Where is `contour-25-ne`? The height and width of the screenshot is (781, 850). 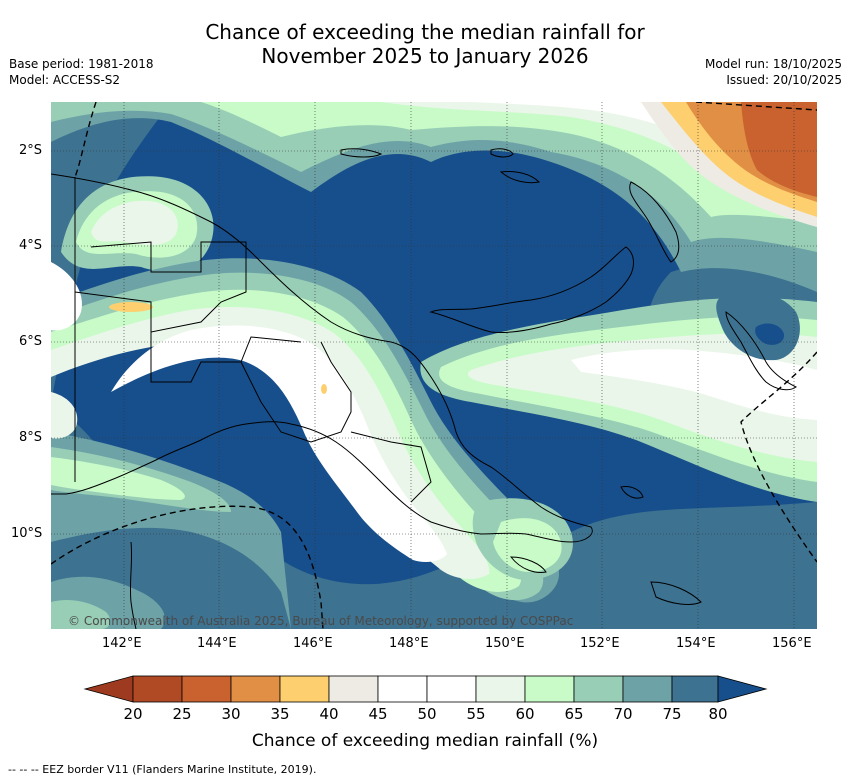
contour-25-ne is located at coordinates (779, 149).